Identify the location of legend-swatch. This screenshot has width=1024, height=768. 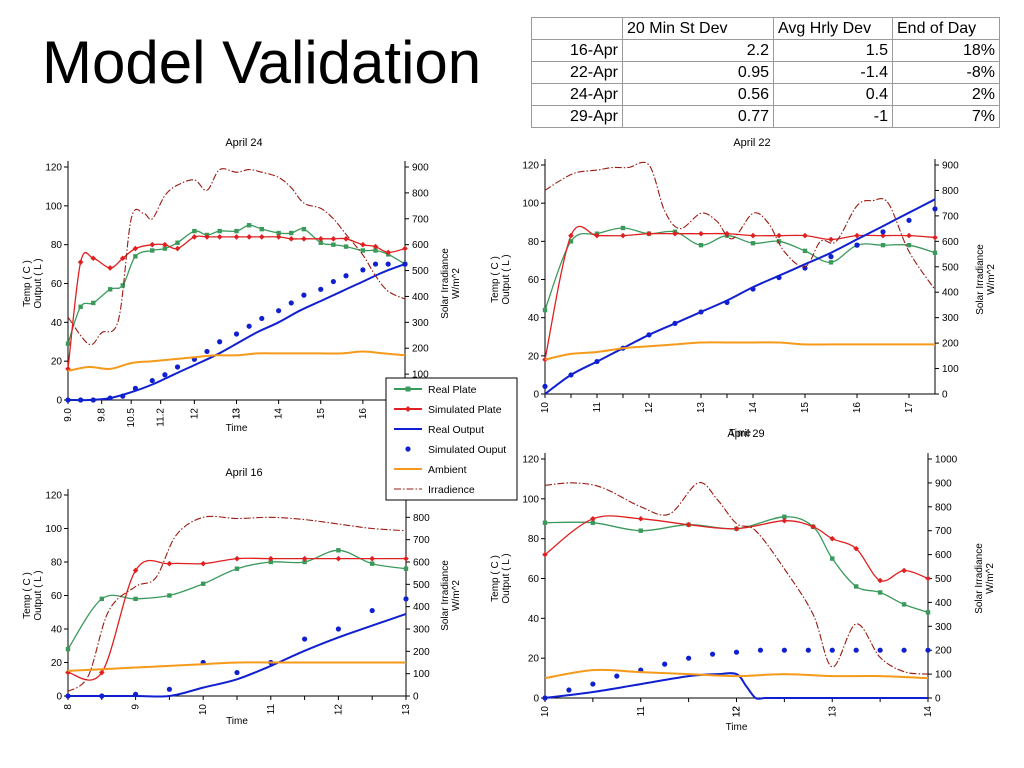
(408, 449).